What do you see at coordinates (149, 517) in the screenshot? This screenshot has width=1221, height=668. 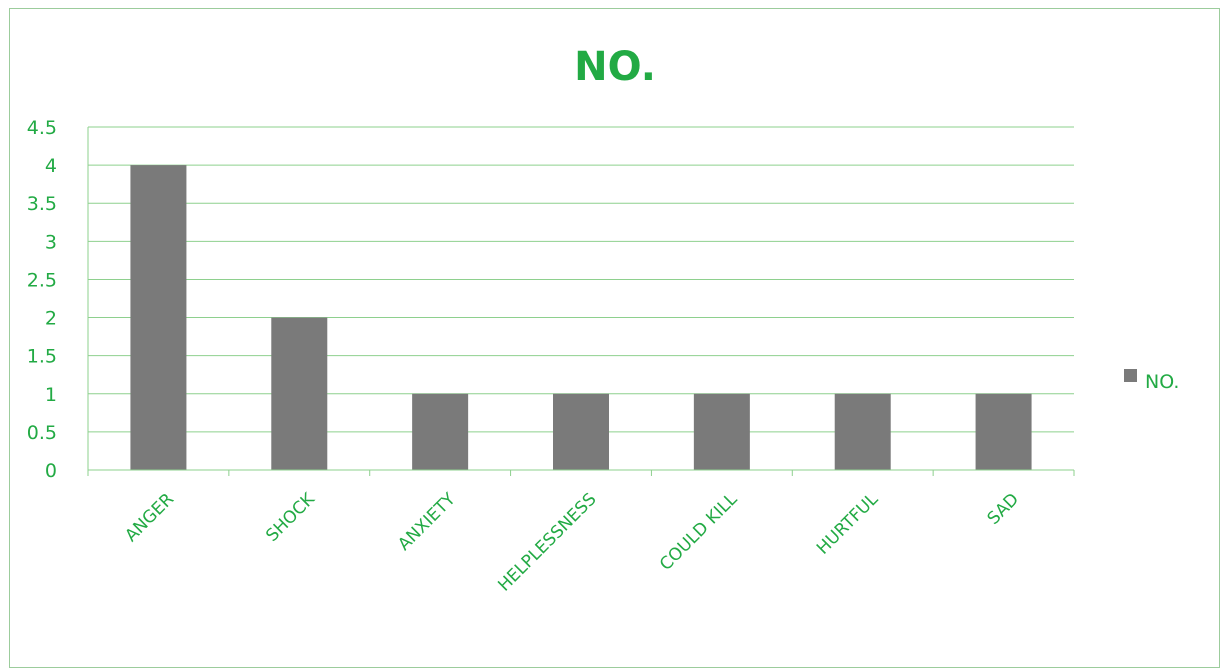 I see `x-tick-label: ANGER` at bounding box center [149, 517].